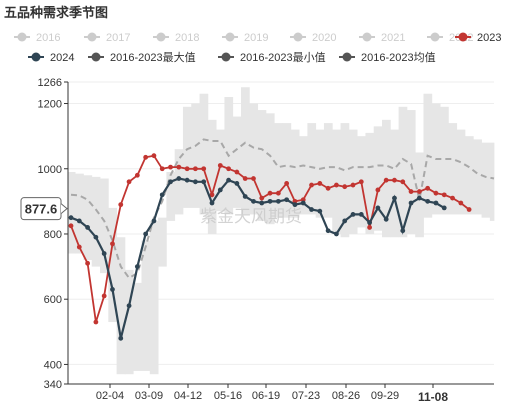  Describe the element at coordinates (62, 58) in the screenshot. I see `legend-label: 2024` at that location.